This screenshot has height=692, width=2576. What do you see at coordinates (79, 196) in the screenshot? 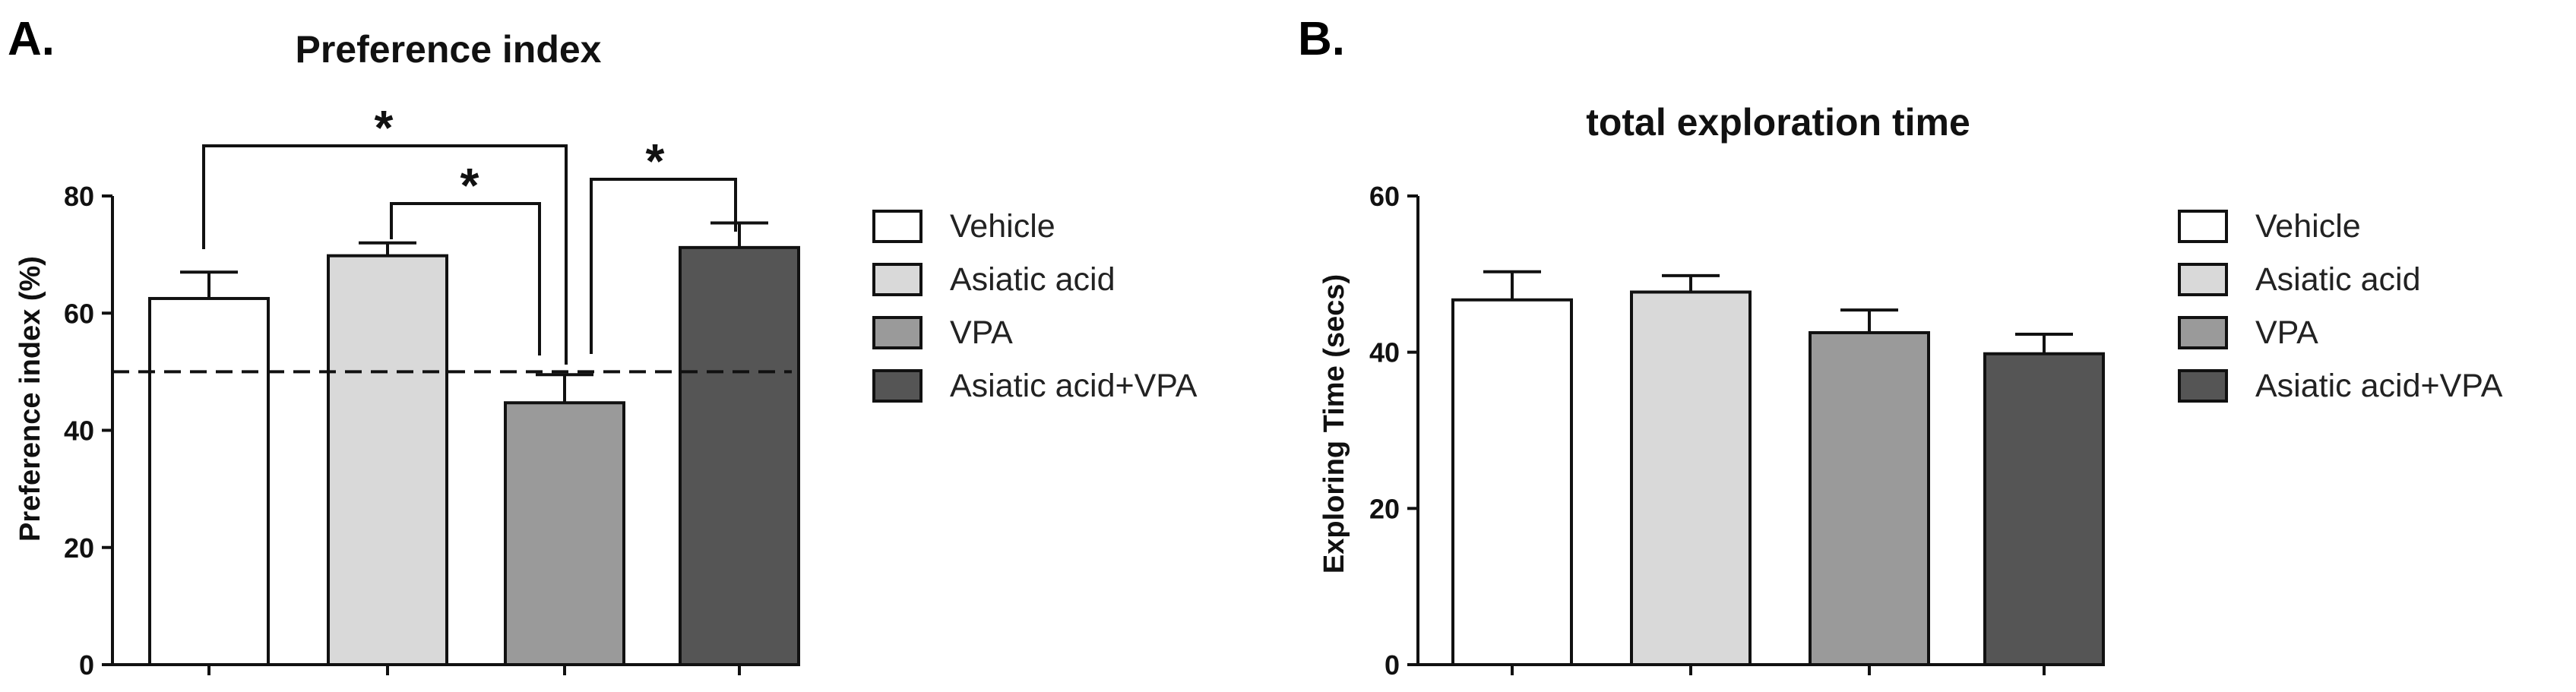
I see `y-tick-label: 80` at bounding box center [79, 196].